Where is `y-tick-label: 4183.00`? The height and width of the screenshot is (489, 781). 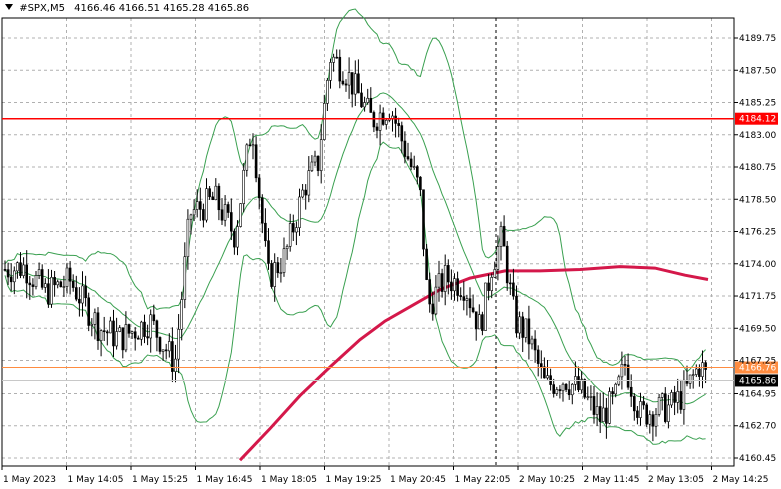
y-tick-label: 4183.00 is located at coordinates (757, 136).